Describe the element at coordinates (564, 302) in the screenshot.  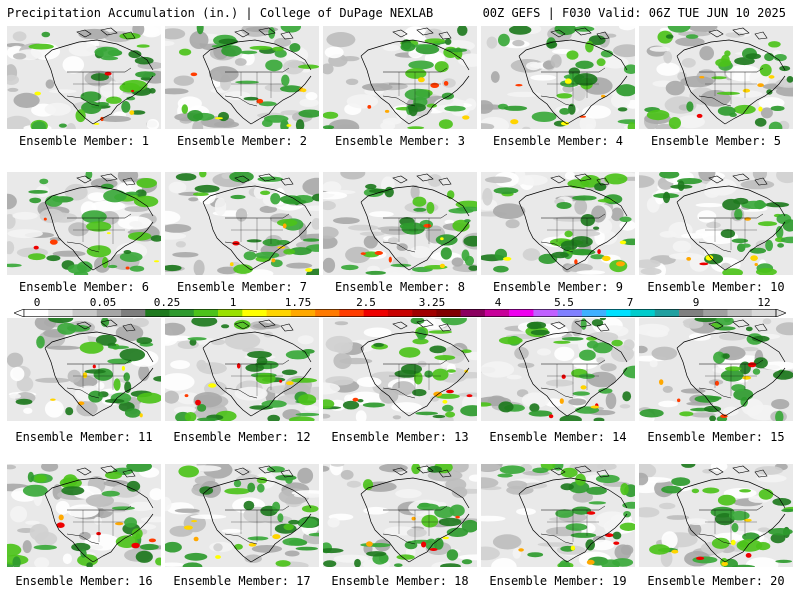
I see `colorbar-tick-label: 5.5` at that location.